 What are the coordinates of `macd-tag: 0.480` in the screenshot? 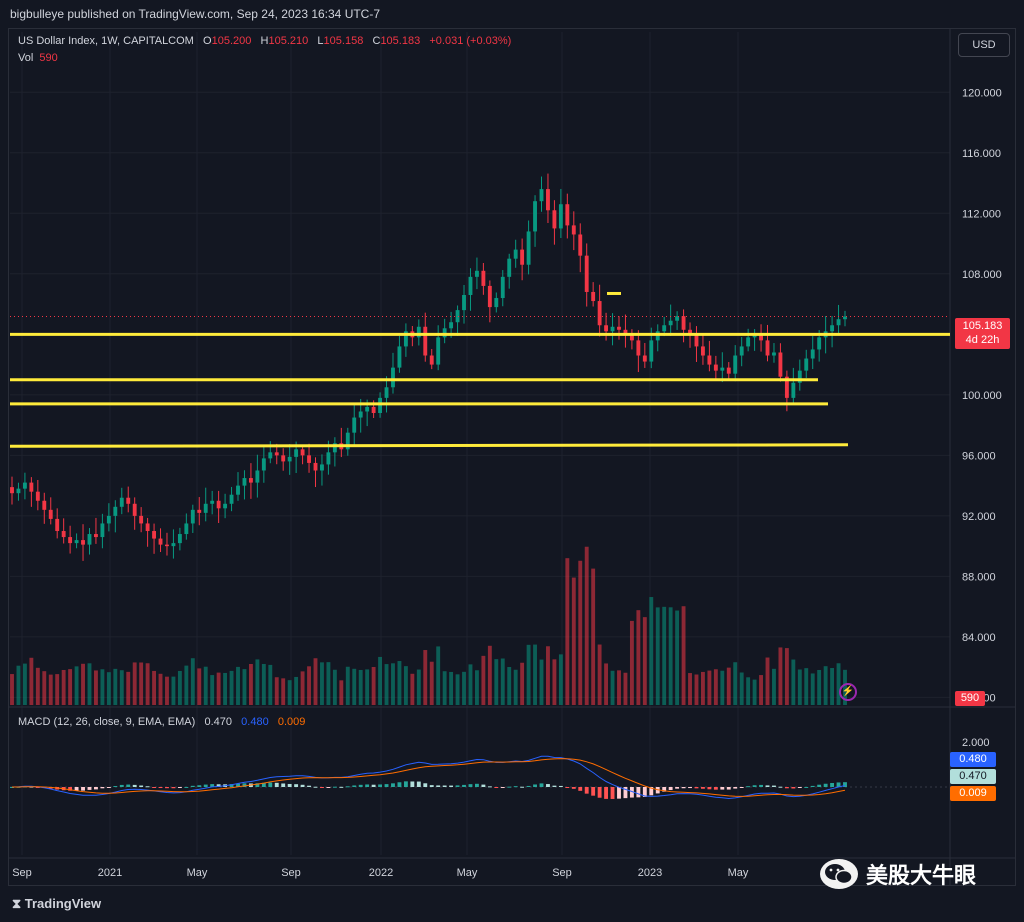 It's located at (973, 759).